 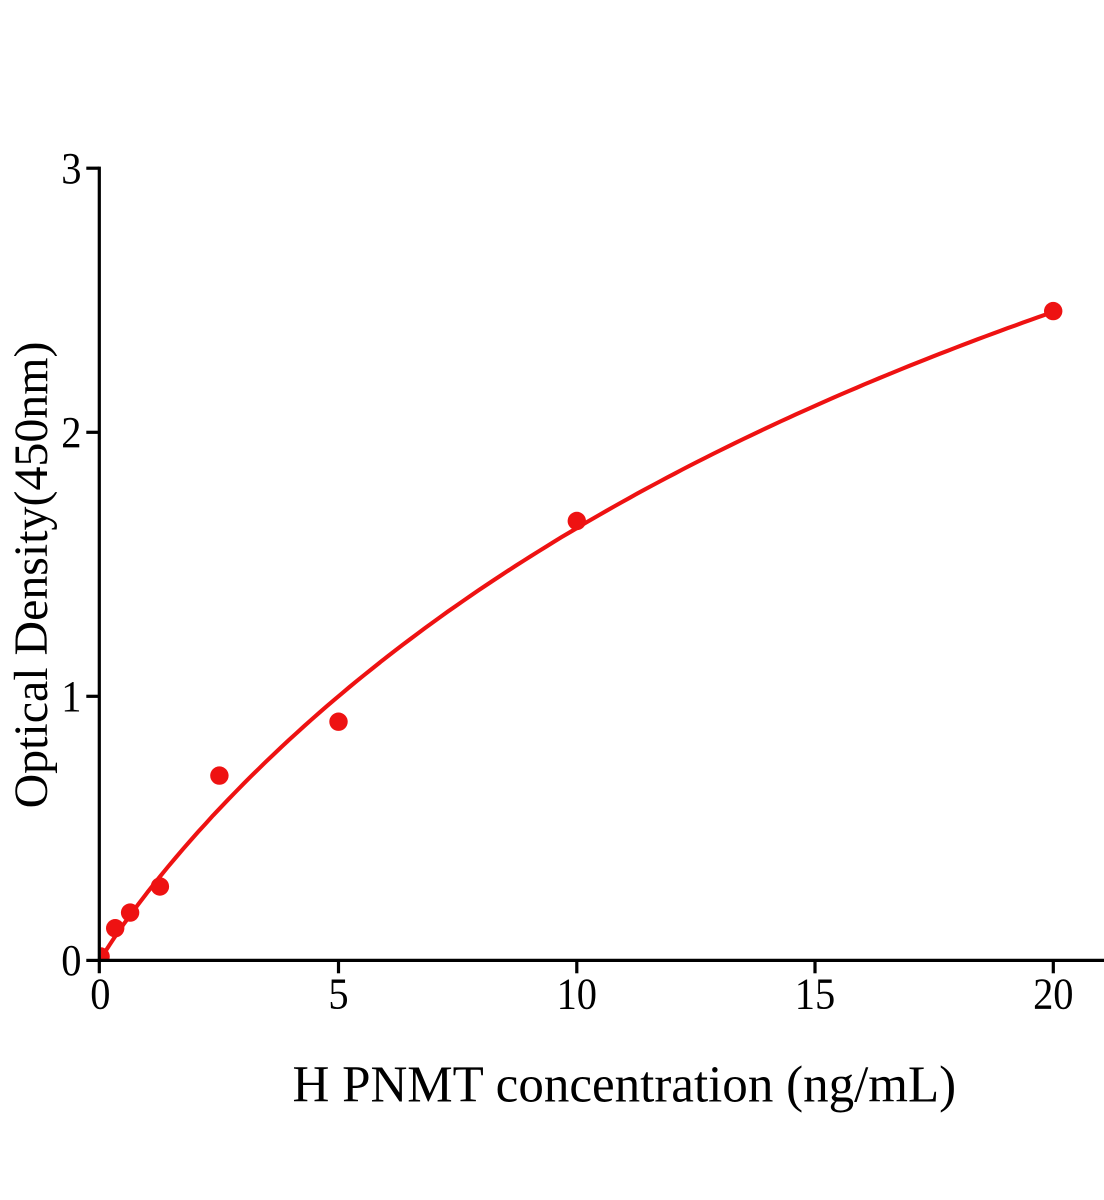 What do you see at coordinates (1053, 994) in the screenshot?
I see `svg-text: 20` at bounding box center [1053, 994].